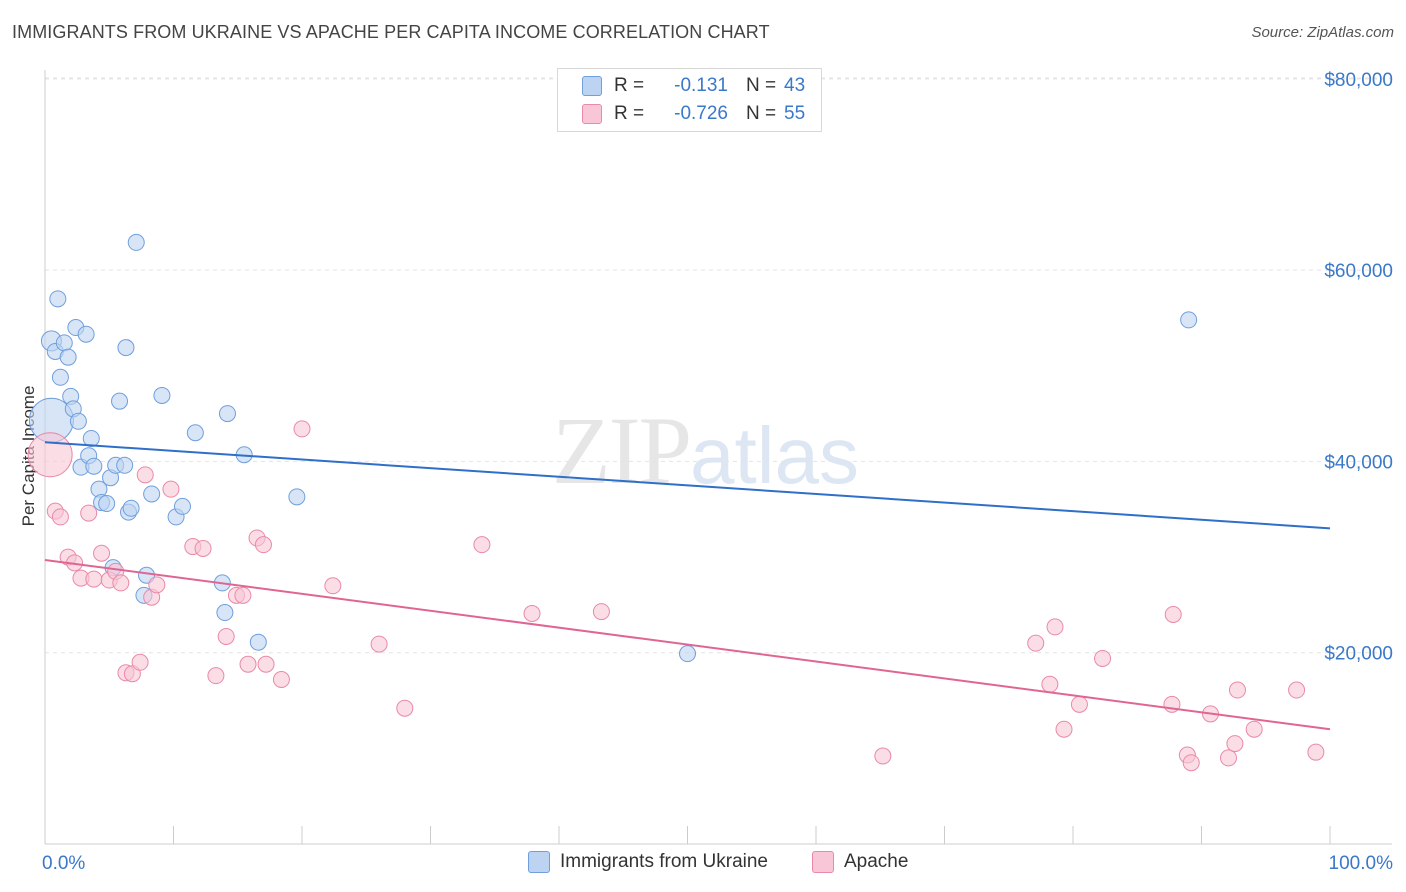  What do you see at coordinates (664, 861) in the screenshot?
I see `bottom-legend-label-ukraine: Immigrants from Ukraine` at bounding box center [664, 861].